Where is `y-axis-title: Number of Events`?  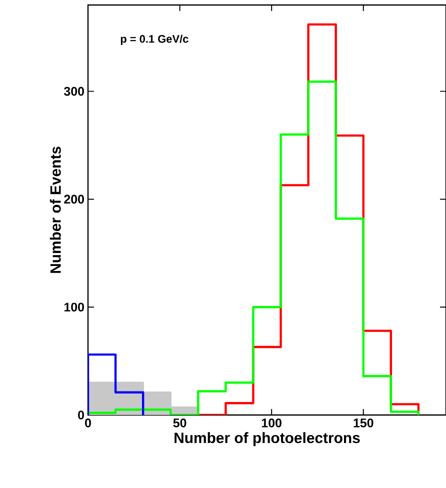 y-axis-title: Number of Events is located at coordinates (55, 209).